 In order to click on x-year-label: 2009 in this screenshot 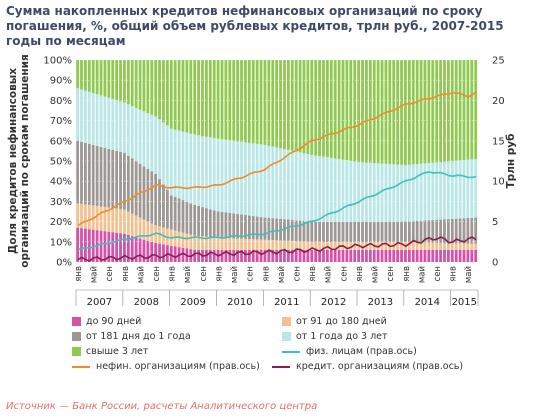, I will do `click(192, 302)`.